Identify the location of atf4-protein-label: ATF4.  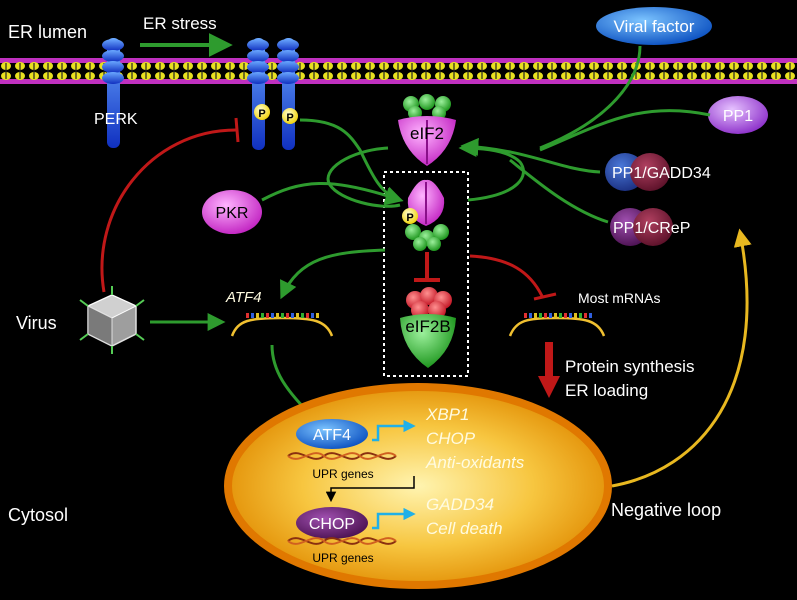
(332, 435).